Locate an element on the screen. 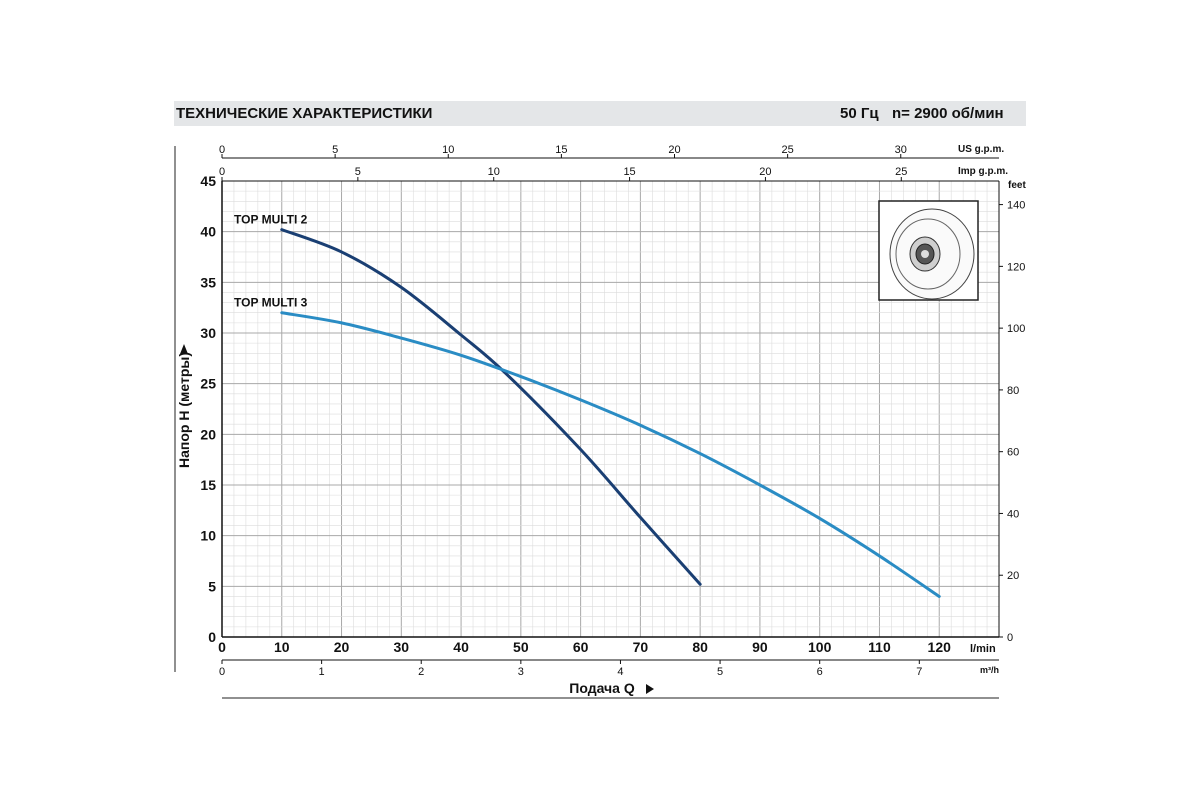  imp-gpm-tick-label: 15 is located at coordinates (629, 172).